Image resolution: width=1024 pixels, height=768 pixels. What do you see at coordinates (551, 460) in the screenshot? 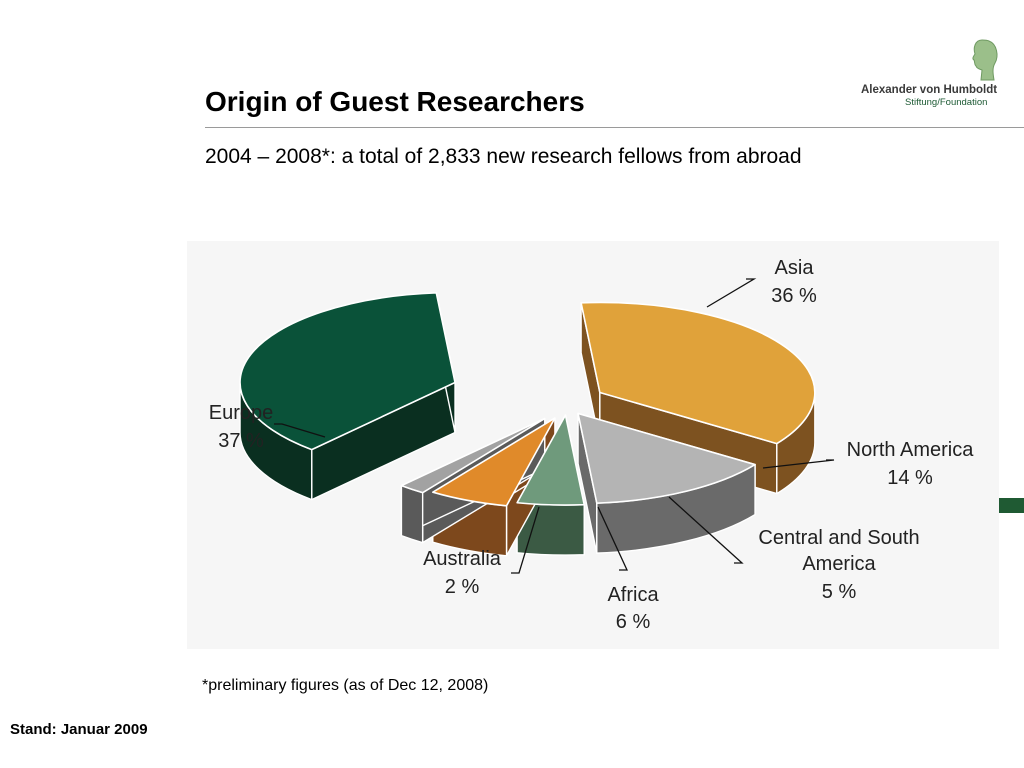
I see `pie-slice-central-and-south-america` at bounding box center [551, 460].